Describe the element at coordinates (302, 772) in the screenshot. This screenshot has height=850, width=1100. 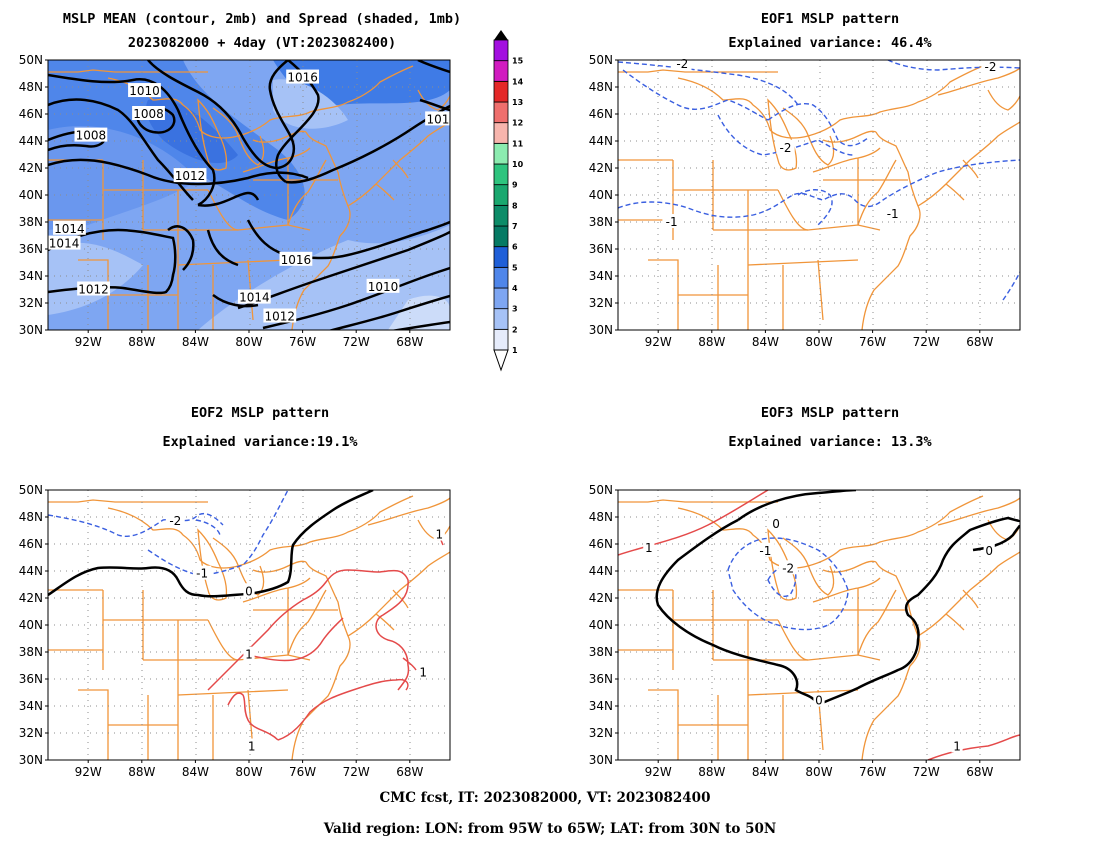
I see `lon-tick-label: 76W` at that location.